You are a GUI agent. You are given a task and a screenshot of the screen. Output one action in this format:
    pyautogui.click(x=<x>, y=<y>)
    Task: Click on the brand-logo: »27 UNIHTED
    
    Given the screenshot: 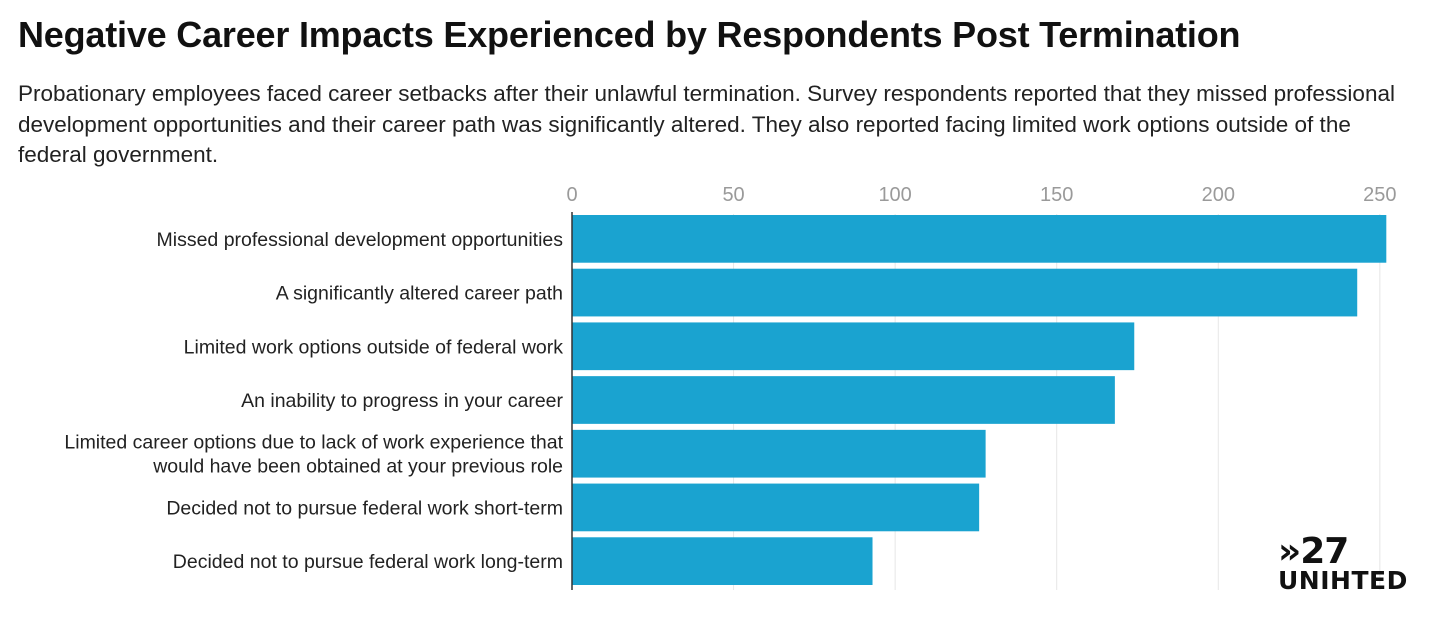 What is the action you would take?
    pyautogui.click(x=1353, y=565)
    